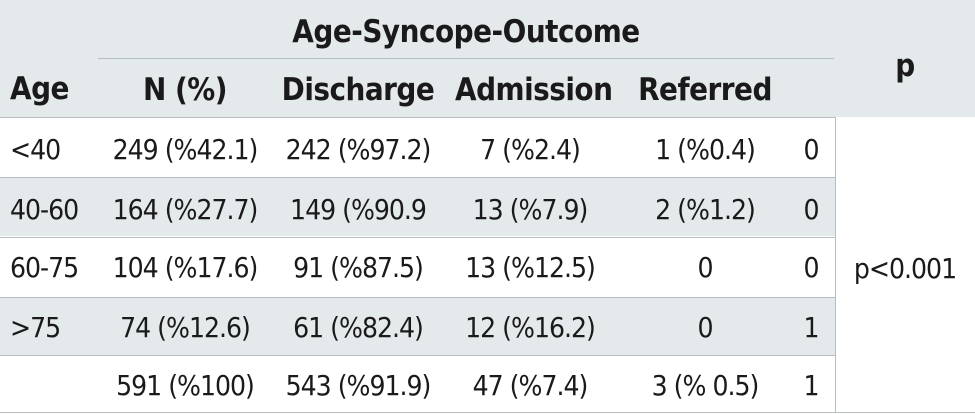 This screenshot has width=975, height=414. What do you see at coordinates (35, 327) in the screenshot?
I see `row-age: >75` at bounding box center [35, 327].